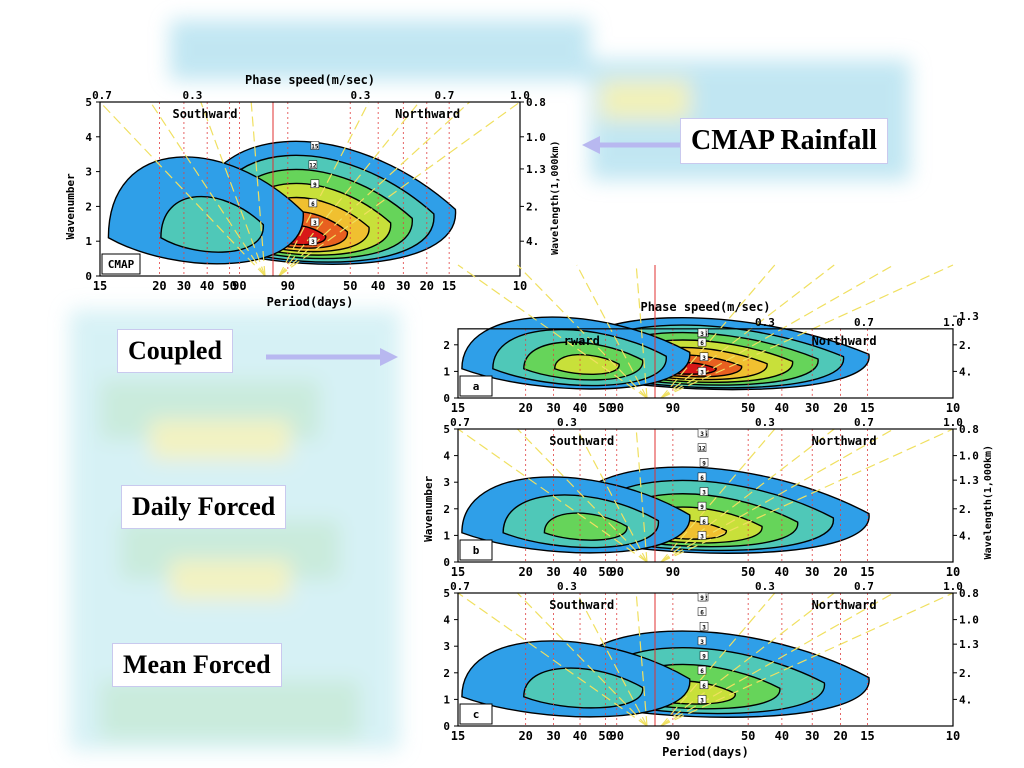  I want to click on chart-title: Phase speed(m/sec), so click(310, 80).